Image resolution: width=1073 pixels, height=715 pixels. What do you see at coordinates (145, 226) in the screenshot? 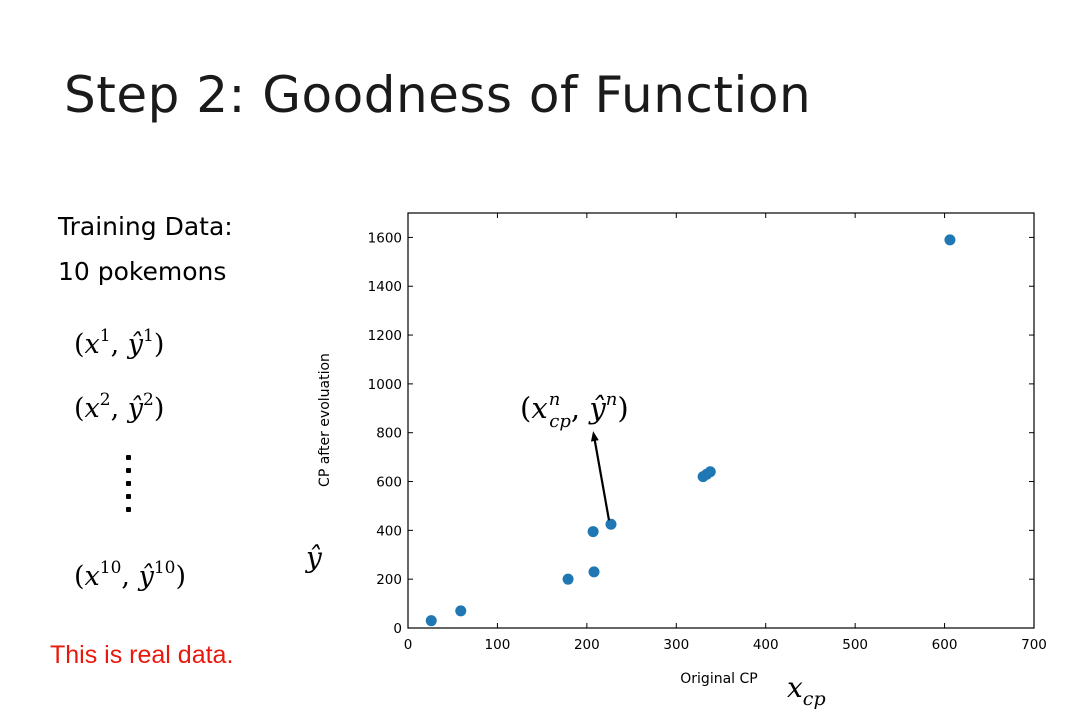
I see `training-data-line1: Training Data:` at bounding box center [145, 226].